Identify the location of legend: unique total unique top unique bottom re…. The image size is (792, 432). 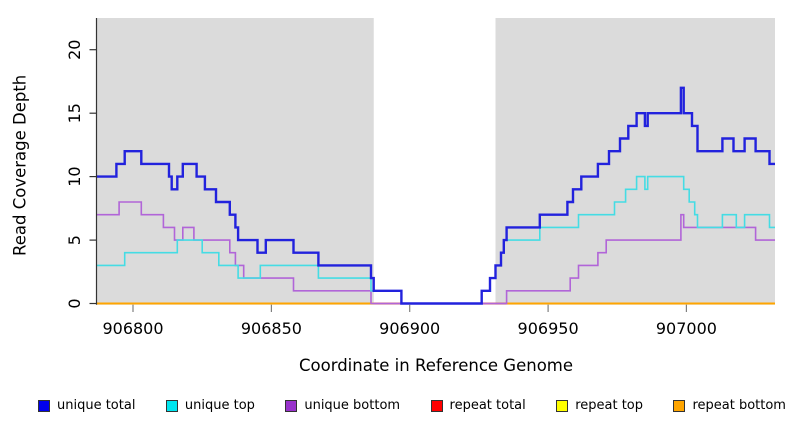
(412, 405).